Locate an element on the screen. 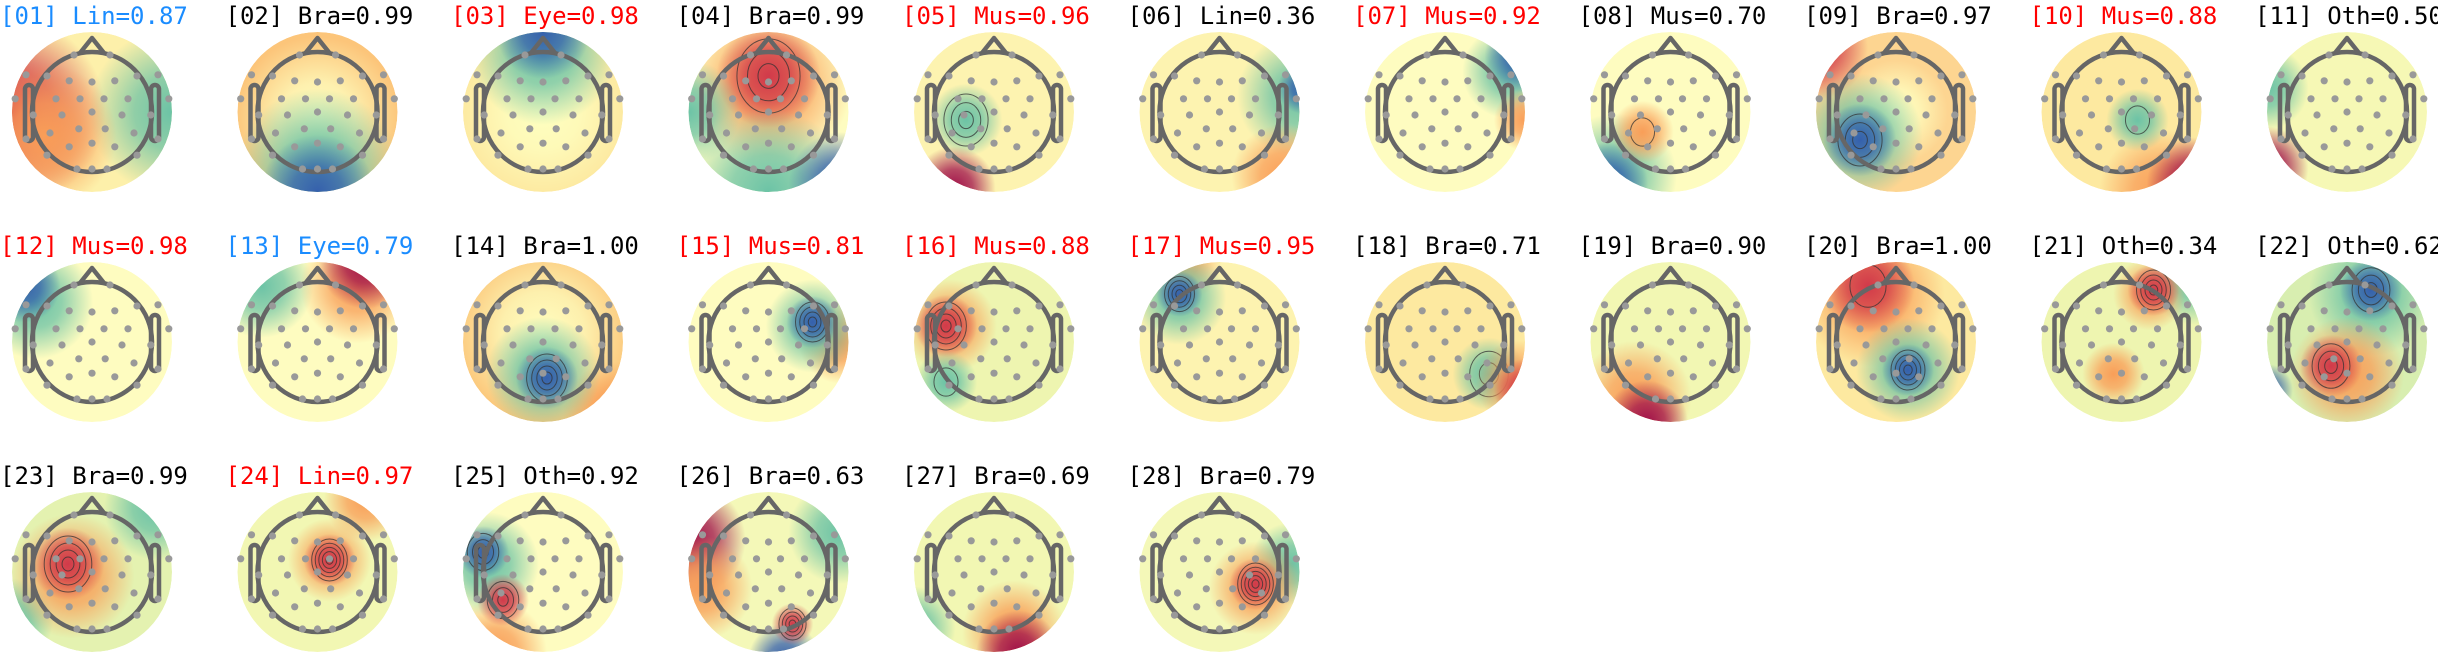 The height and width of the screenshot is (667, 2438). panel-title-18: [18] Bra=0.71 is located at coordinates (1447, 246).